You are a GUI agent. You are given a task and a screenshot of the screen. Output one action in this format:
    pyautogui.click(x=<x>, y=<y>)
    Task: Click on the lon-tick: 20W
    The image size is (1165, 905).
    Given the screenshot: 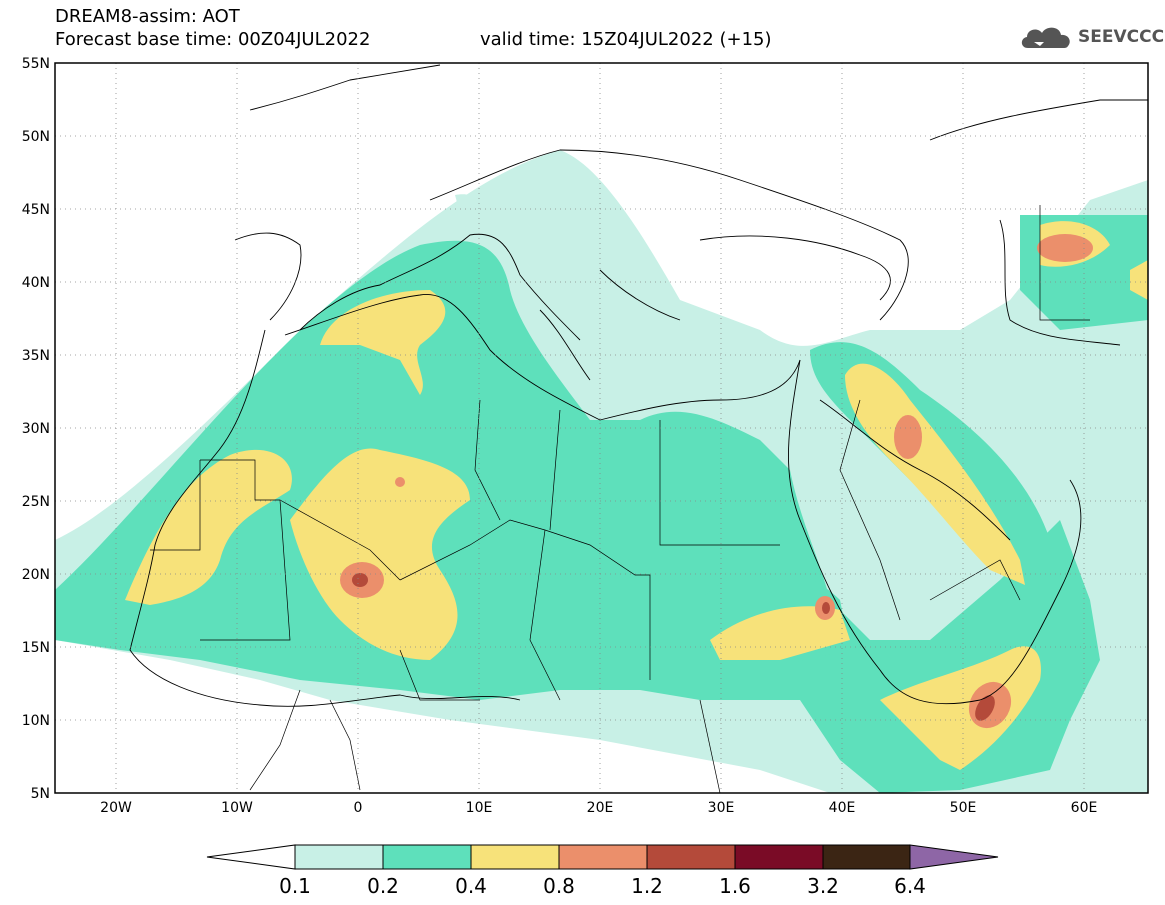 What is the action you would take?
    pyautogui.click(x=116, y=808)
    